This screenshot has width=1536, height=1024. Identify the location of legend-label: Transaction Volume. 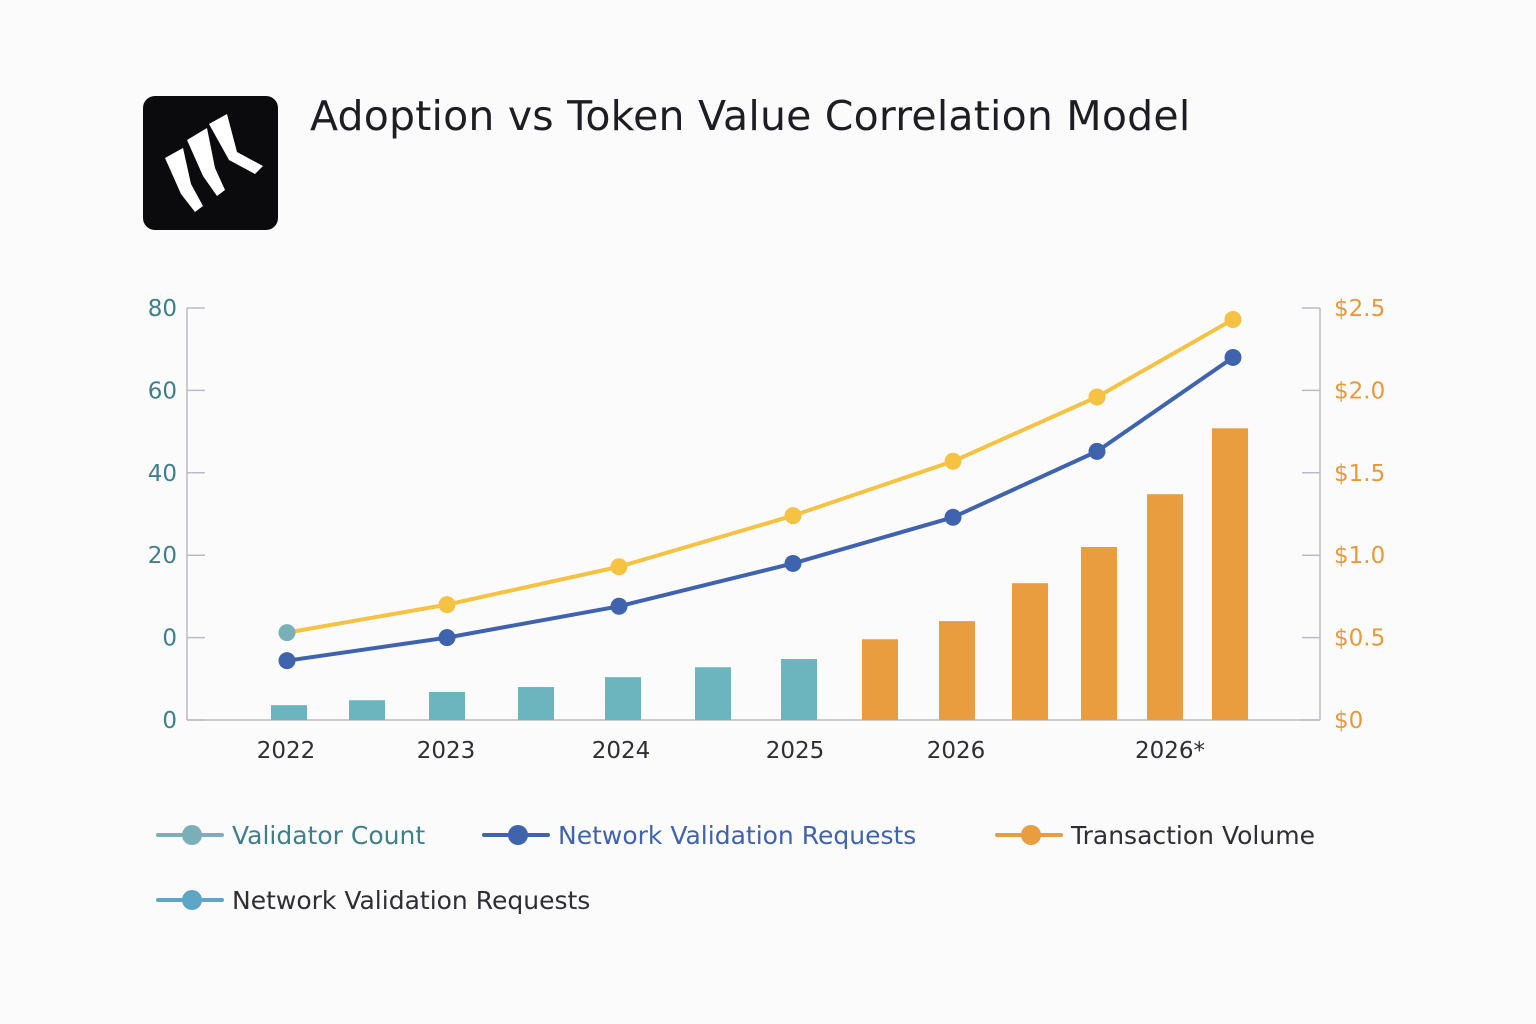
(1192, 835).